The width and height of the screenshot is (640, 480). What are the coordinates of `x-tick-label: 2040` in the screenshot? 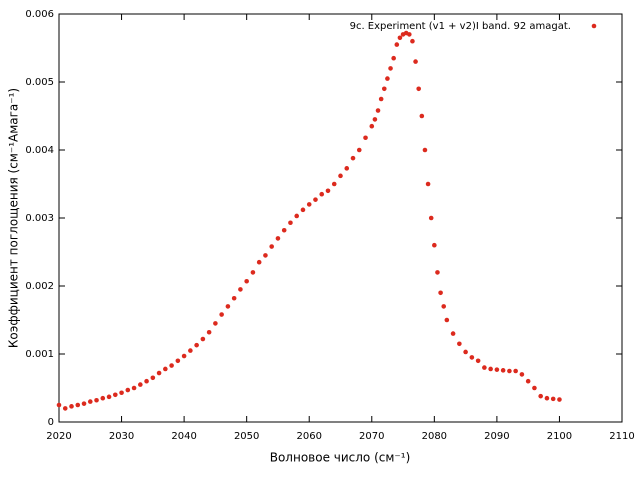 It's located at (183, 436).